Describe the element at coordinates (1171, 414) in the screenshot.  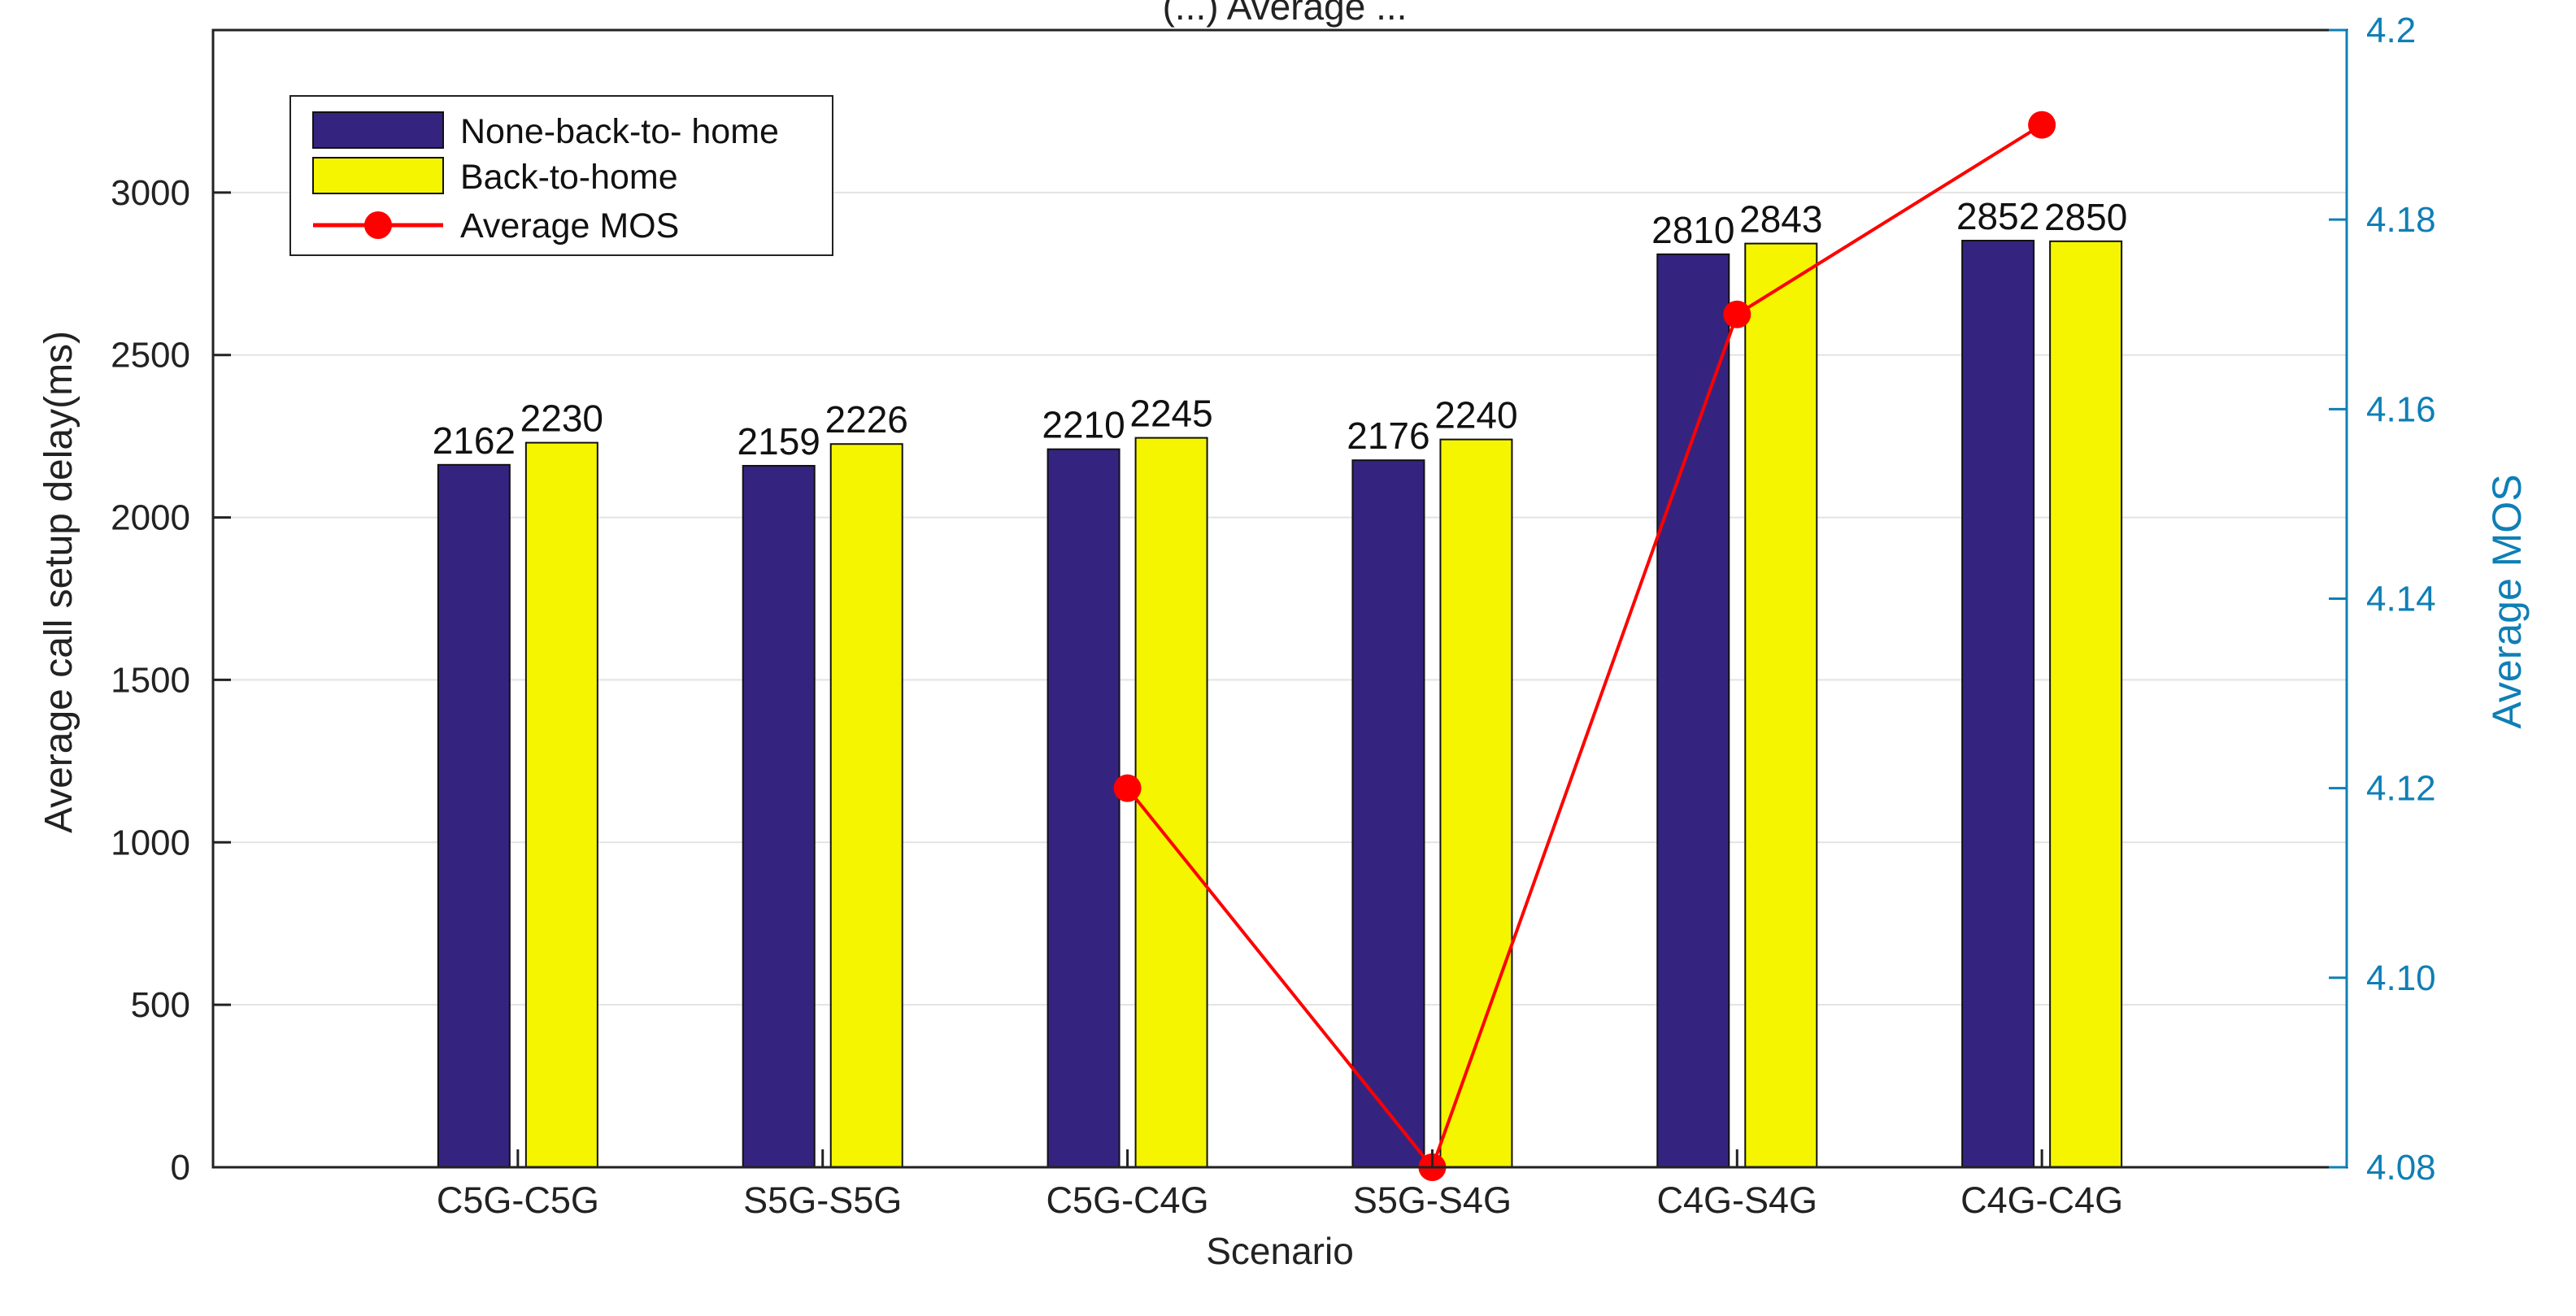
I see `bar-value-label: 2245` at that location.